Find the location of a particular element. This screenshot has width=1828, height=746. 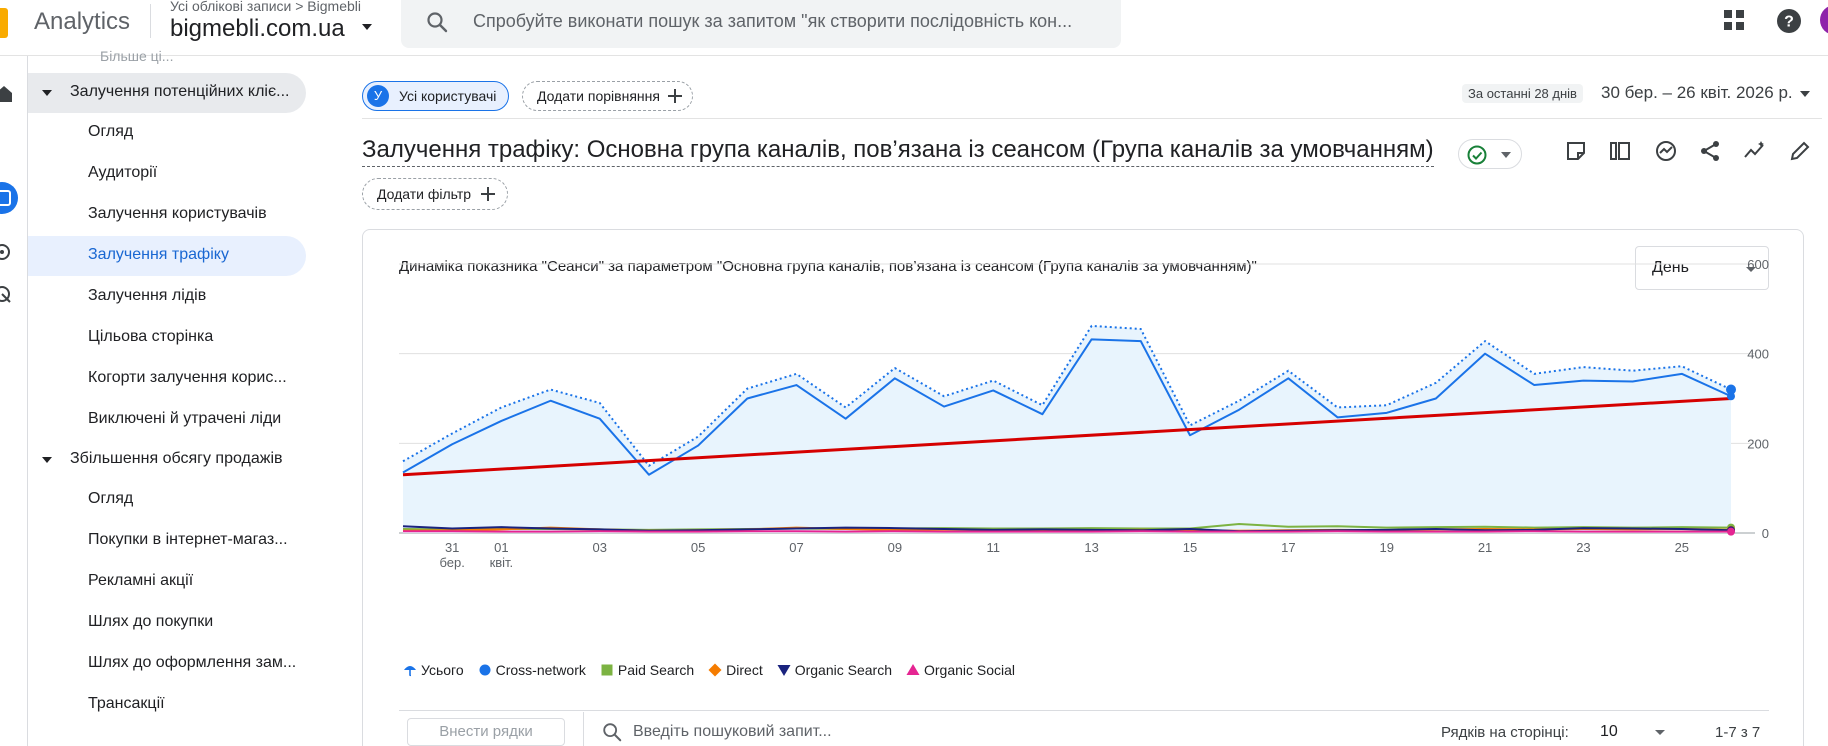

y-tick-label: 600 is located at coordinates (1758, 264).